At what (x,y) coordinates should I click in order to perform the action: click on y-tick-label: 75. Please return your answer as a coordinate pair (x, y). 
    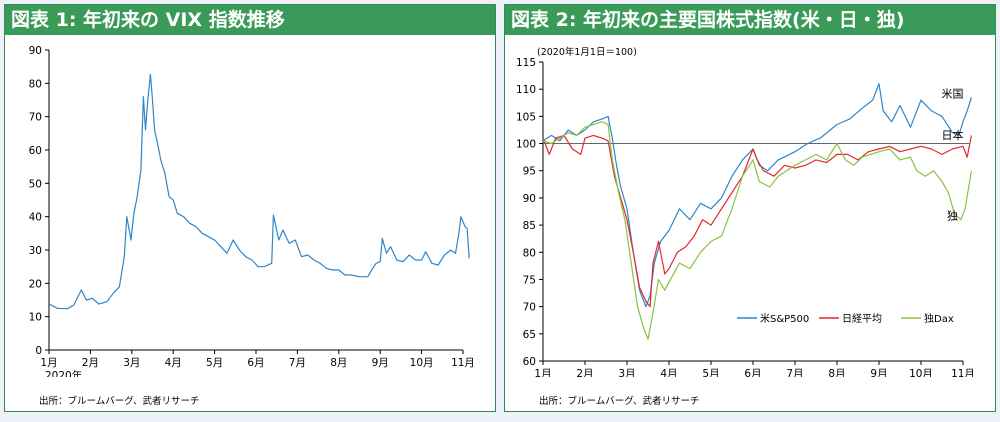
    Looking at the image, I should click on (529, 280).